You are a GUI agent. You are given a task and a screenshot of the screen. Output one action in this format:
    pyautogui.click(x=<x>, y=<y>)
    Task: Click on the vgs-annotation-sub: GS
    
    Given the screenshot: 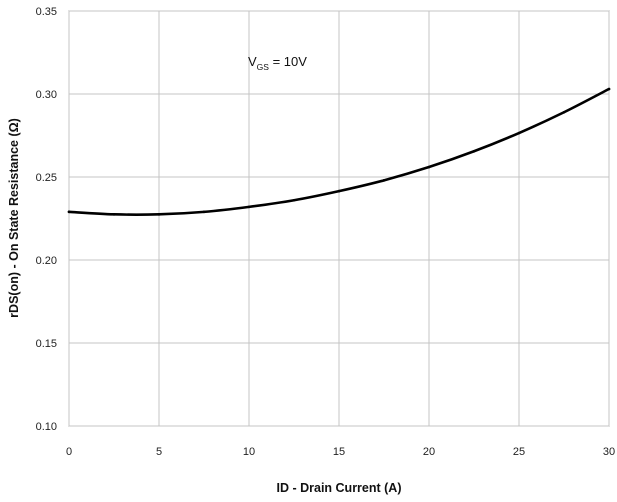 What is the action you would take?
    pyautogui.click(x=263, y=67)
    